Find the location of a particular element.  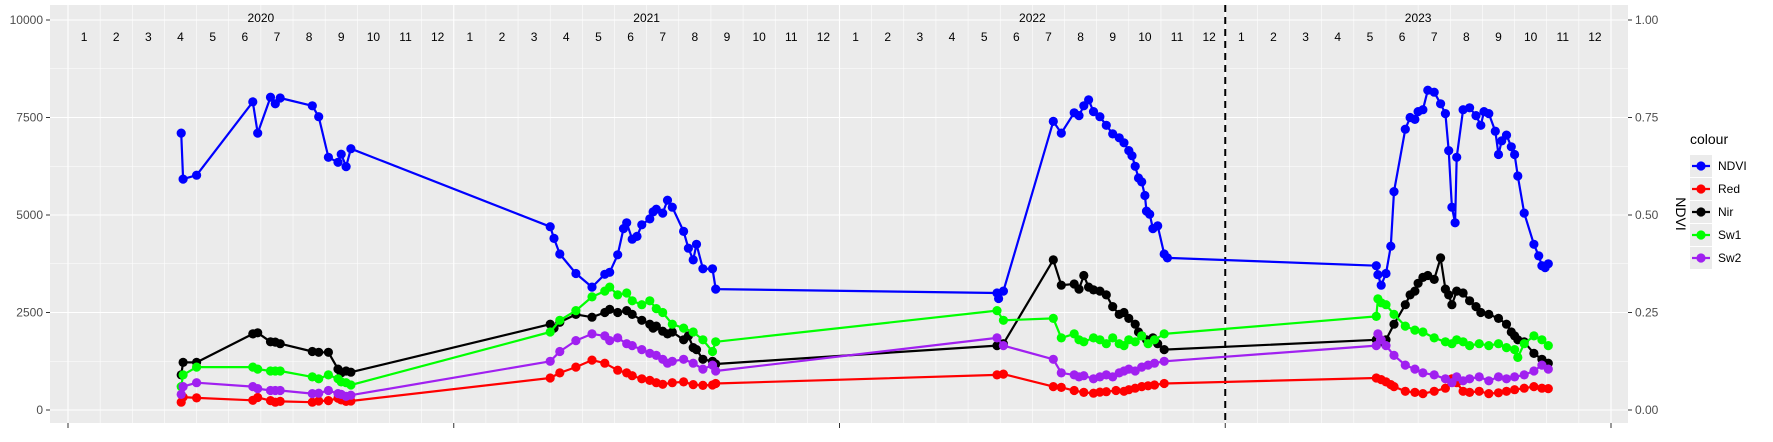

legend-item-nir: Nir is located at coordinates (1711, 212).